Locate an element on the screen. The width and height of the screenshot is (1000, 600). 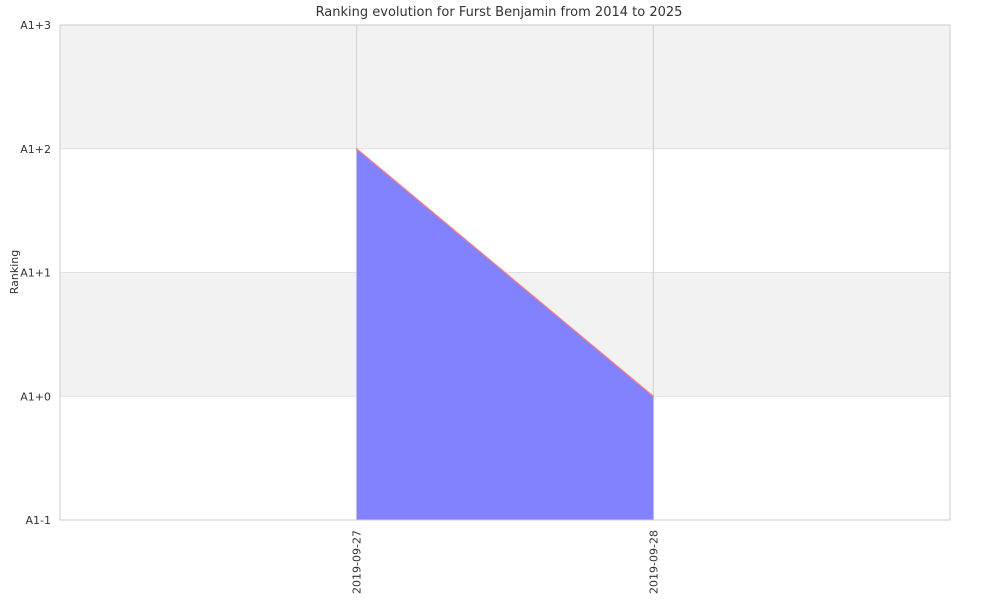
y-tick-label: A1+1 is located at coordinates (35, 273).